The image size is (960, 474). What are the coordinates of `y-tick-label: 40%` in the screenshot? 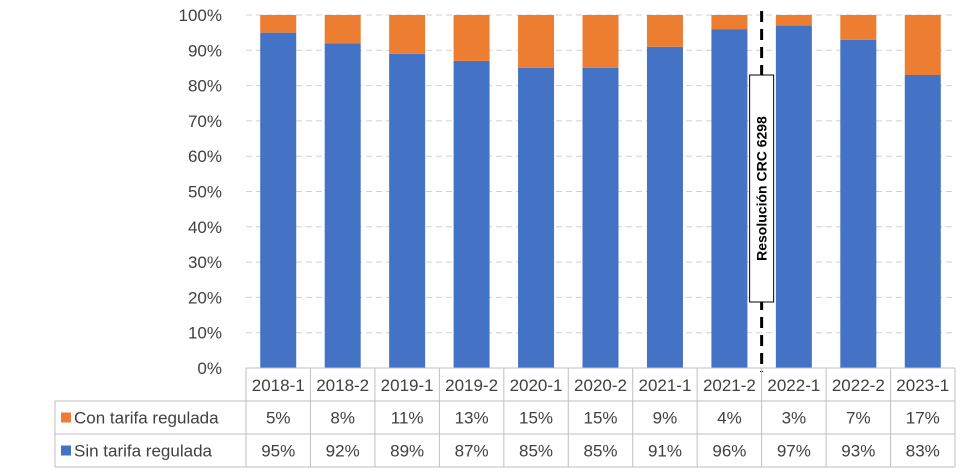 It's located at (205, 227).